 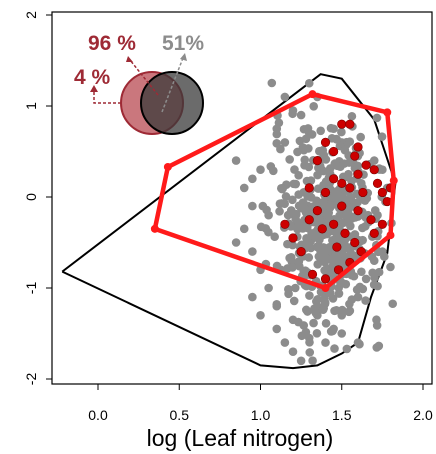 What do you see at coordinates (240, 438) in the screenshot?
I see `x-axis-title: log (Leaf nitrogen)` at bounding box center [240, 438].